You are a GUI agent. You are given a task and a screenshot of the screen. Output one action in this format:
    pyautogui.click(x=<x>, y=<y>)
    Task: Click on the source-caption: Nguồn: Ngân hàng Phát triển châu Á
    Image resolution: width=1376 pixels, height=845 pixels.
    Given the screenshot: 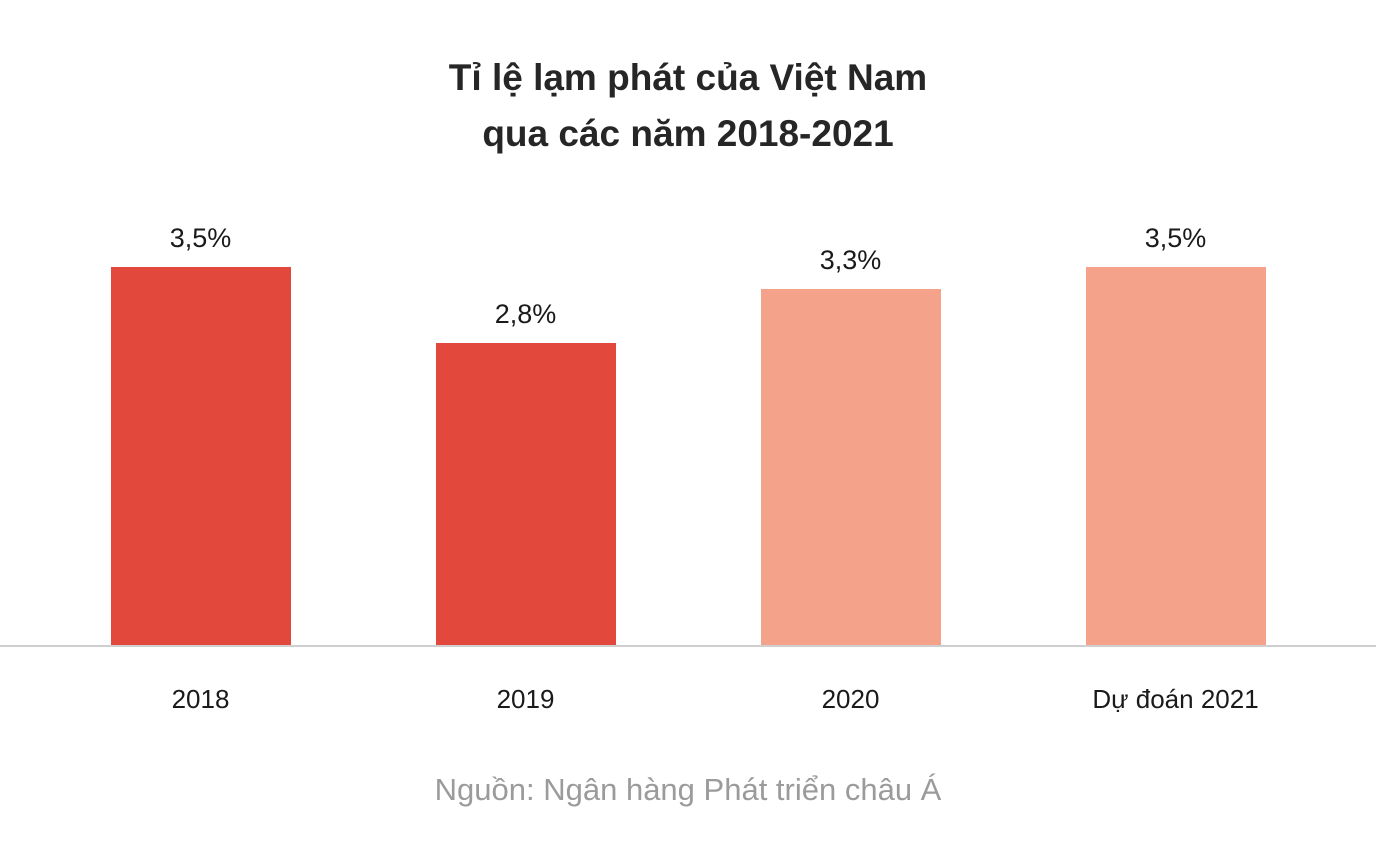 What is the action you would take?
    pyautogui.click(x=688, y=789)
    